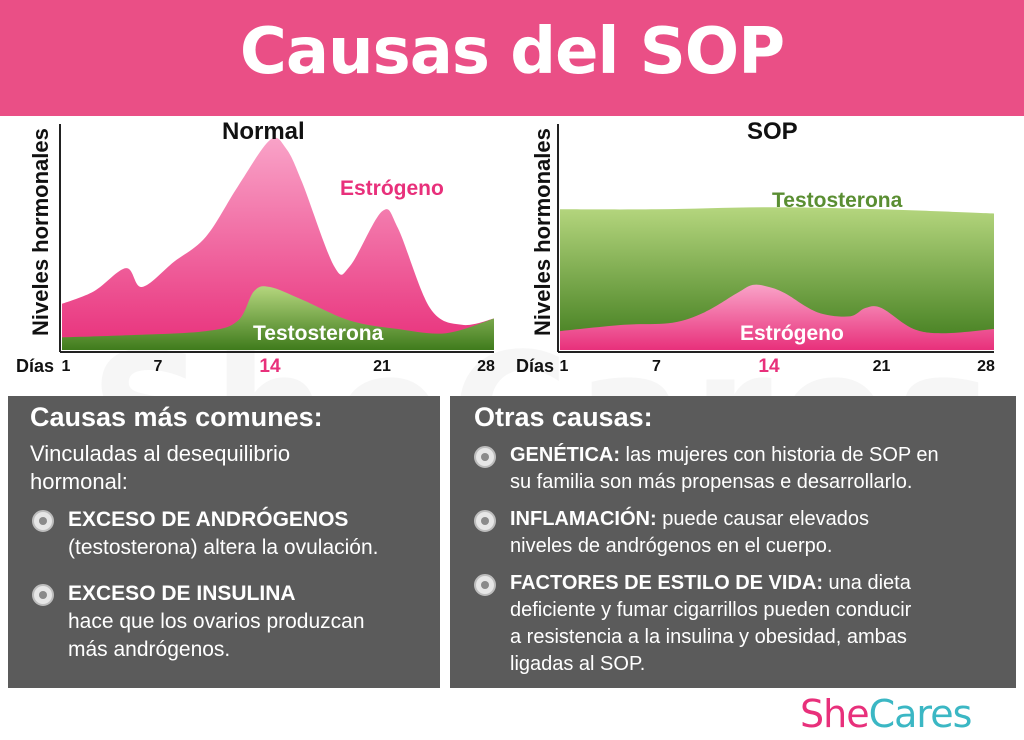 The image size is (1024, 740). What do you see at coordinates (772, 131) in the screenshot?
I see `chart-title: SOP` at bounding box center [772, 131].